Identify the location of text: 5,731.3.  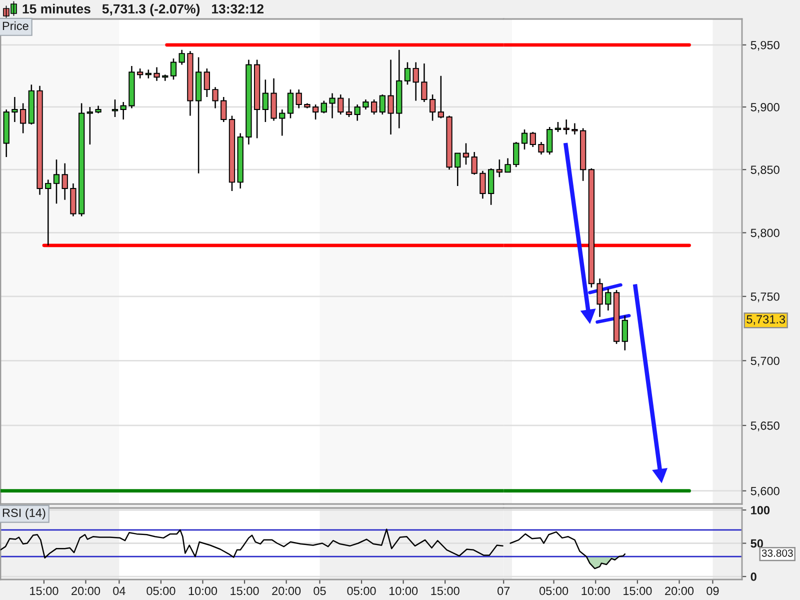
(766, 320).